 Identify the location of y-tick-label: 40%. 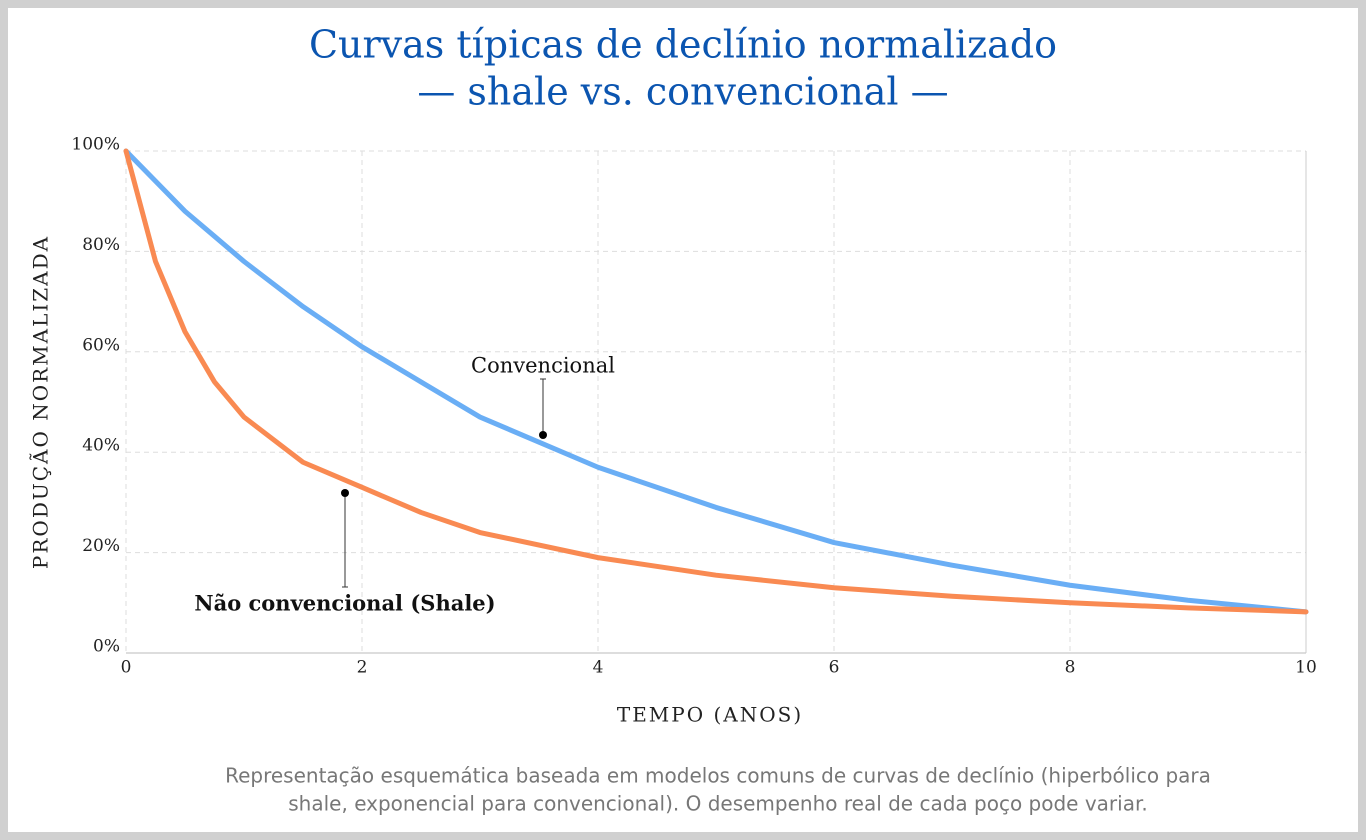
(101, 446).